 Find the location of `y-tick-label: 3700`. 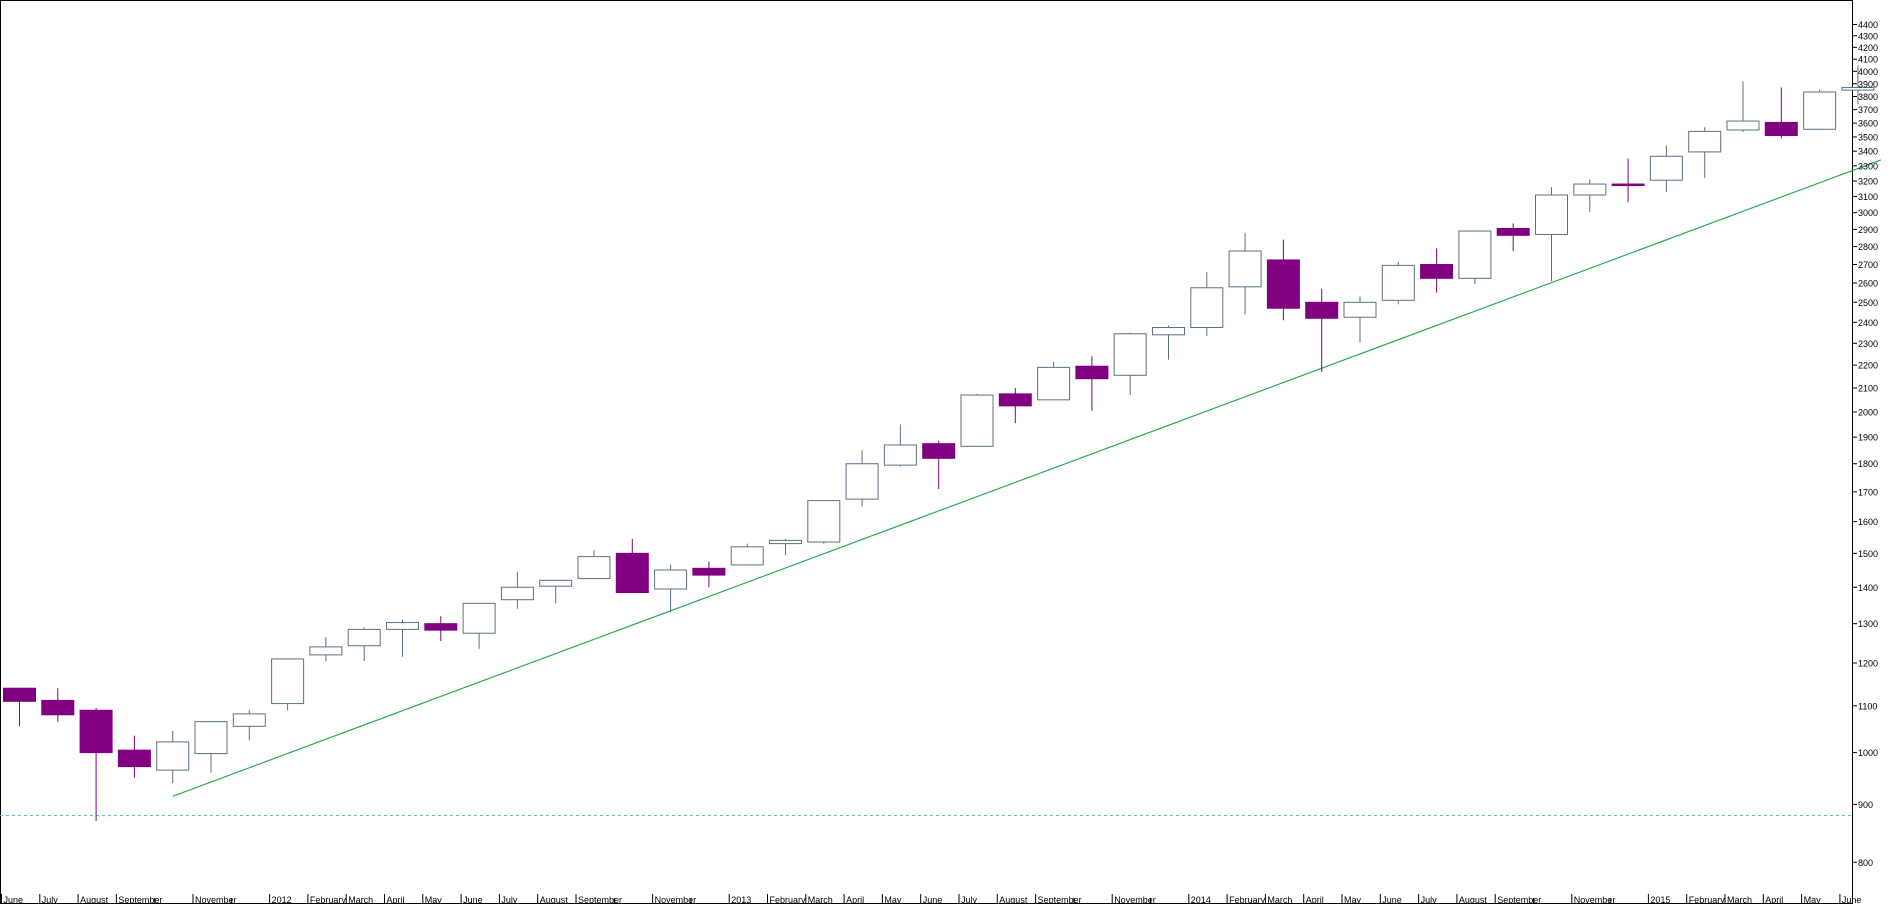

y-tick-label: 3700 is located at coordinates (1868, 110).